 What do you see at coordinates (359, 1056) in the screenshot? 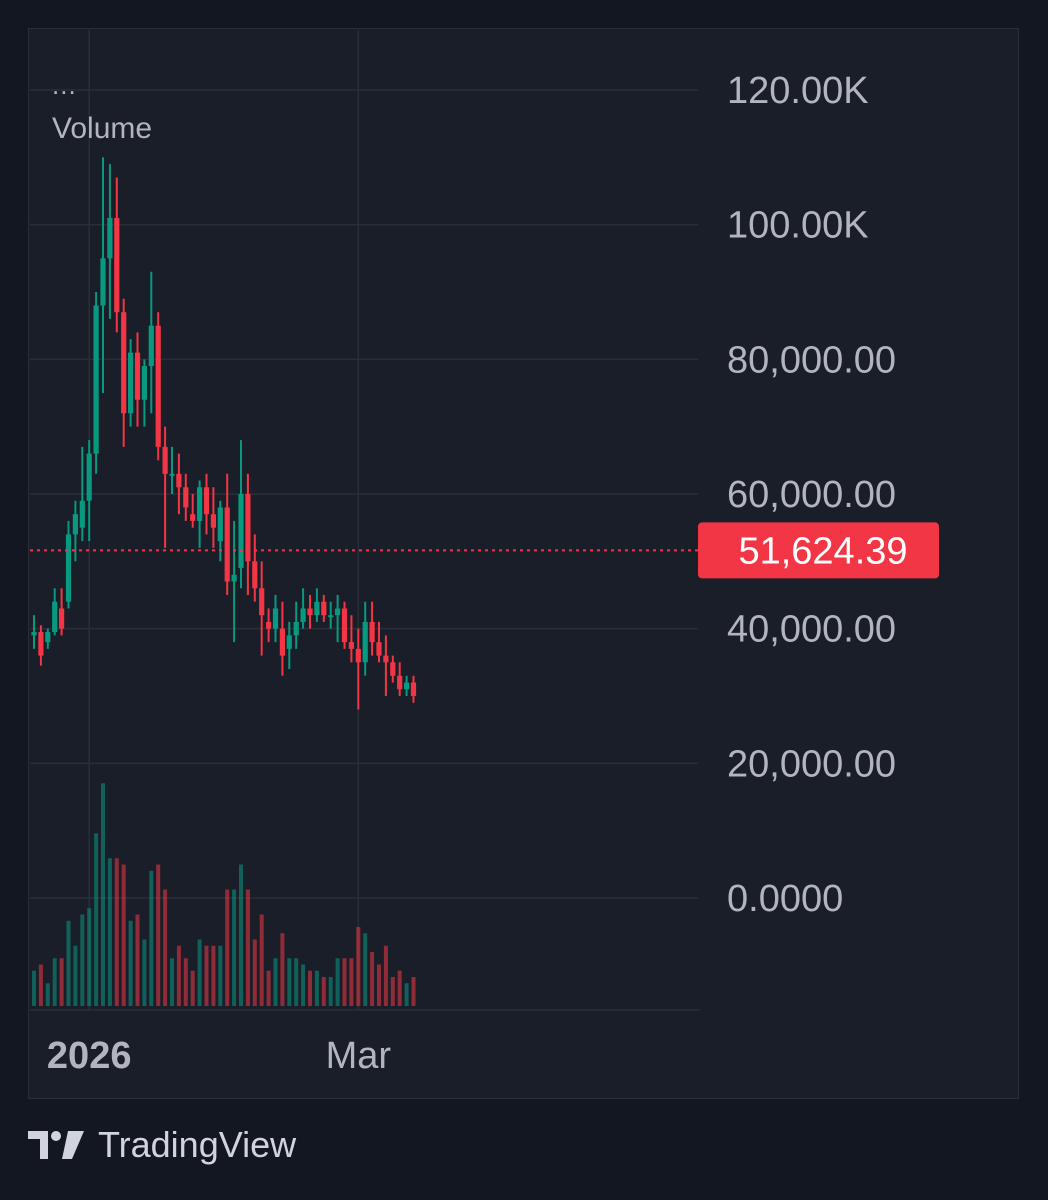
I see `time-tick-label: Mar` at bounding box center [359, 1056].